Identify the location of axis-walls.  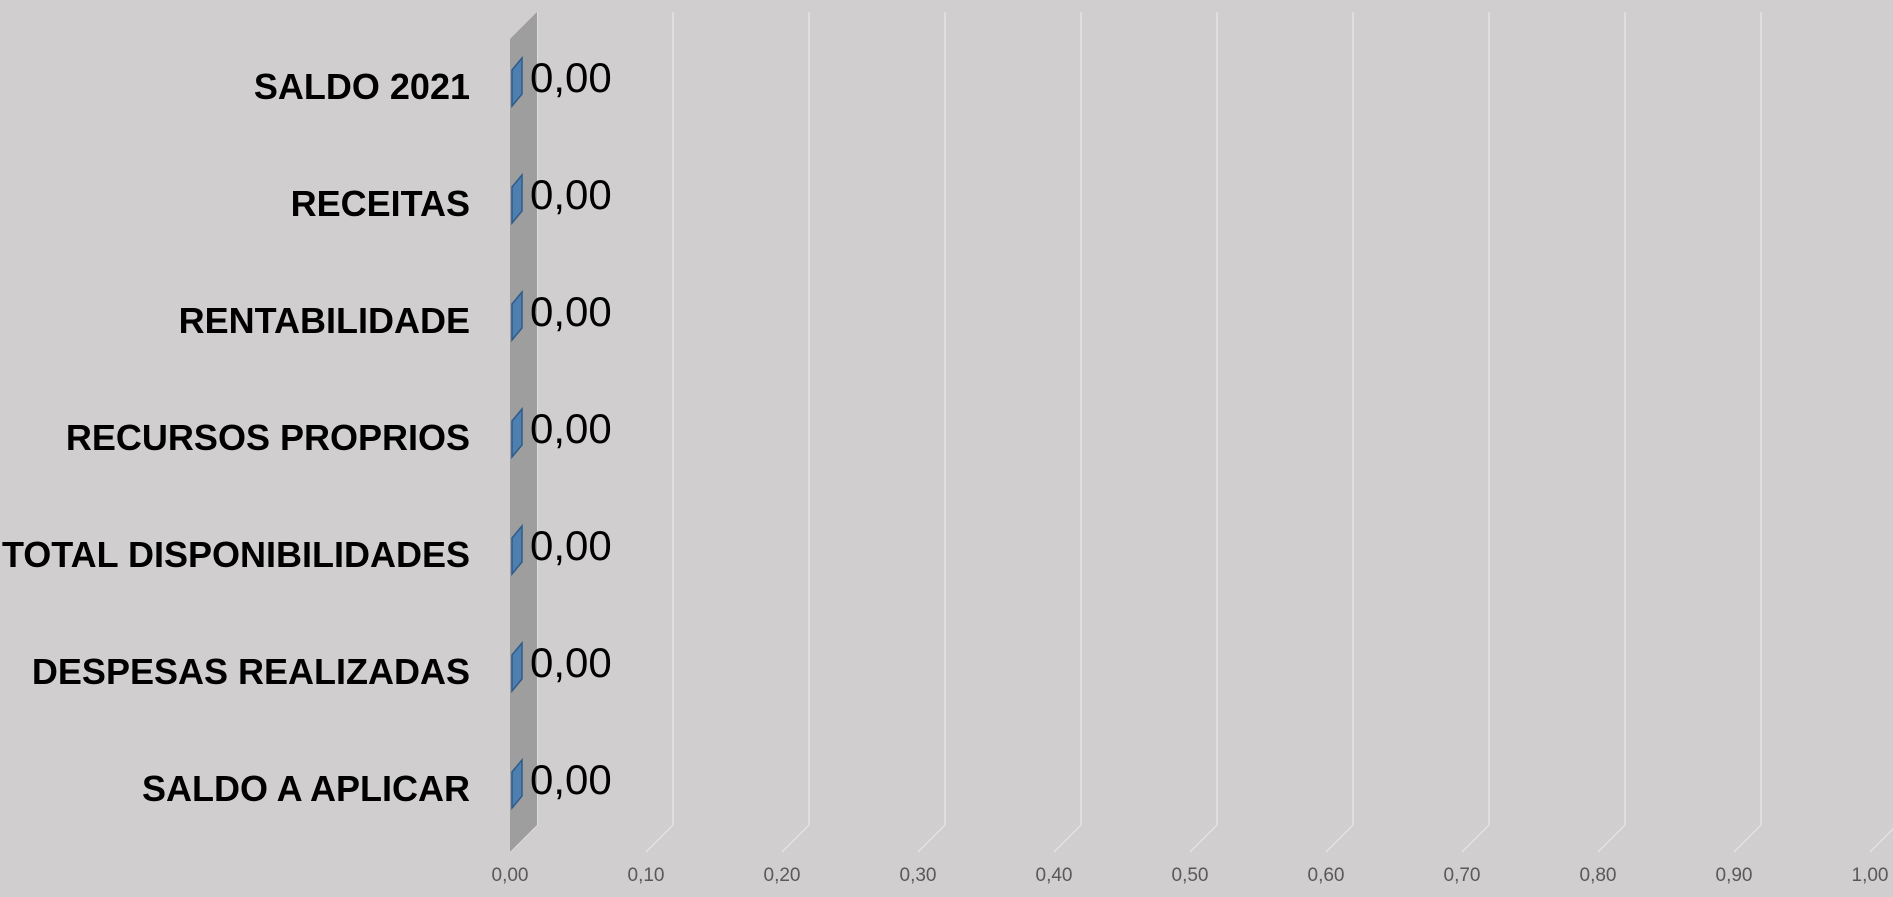
(523, 432).